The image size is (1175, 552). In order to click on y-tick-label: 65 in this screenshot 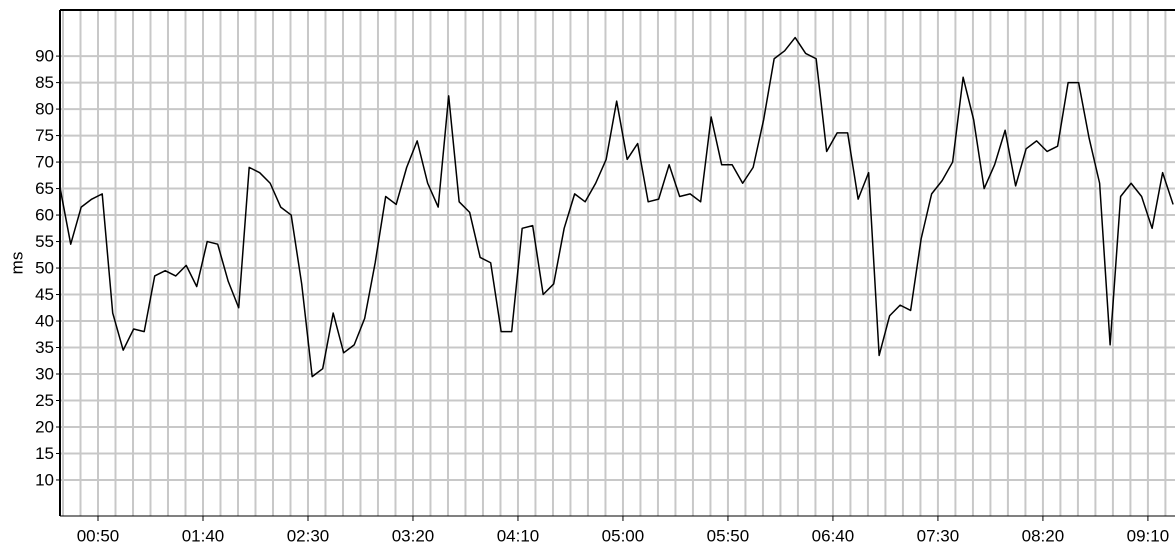, I will do `click(44, 188)`.